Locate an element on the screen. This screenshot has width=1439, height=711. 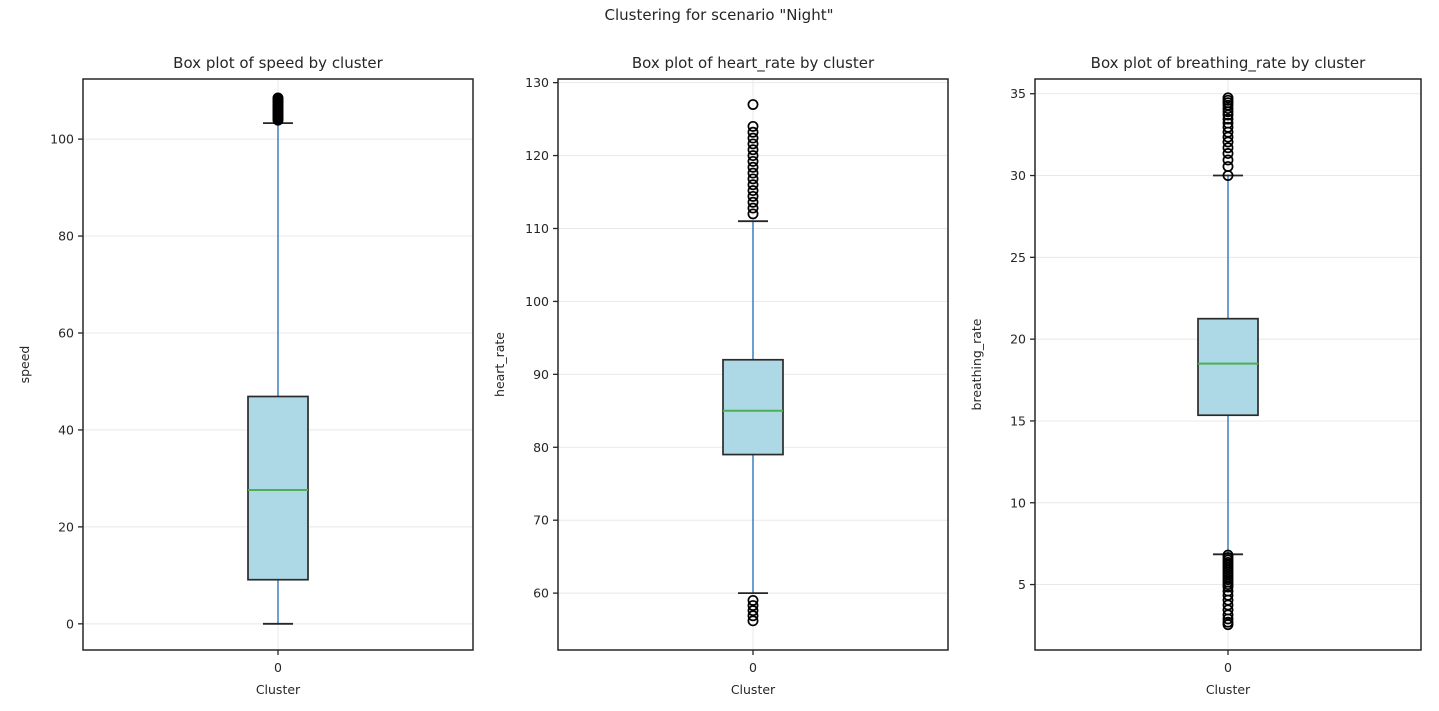
y-tick-label: 35 is located at coordinates (1018, 93).